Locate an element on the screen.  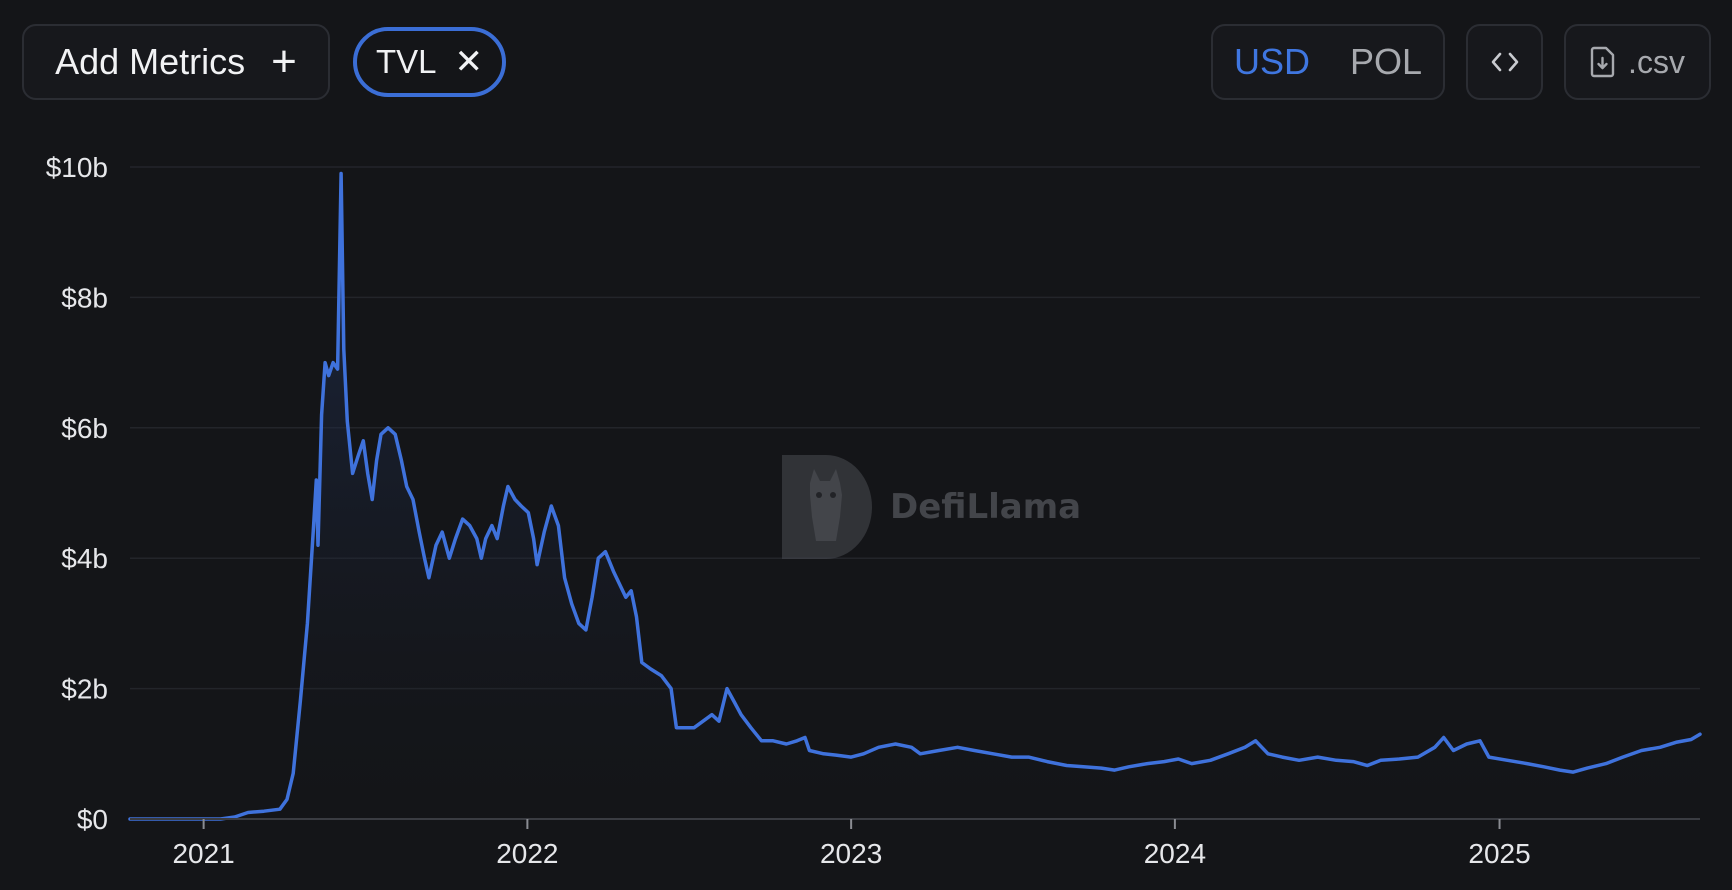
chart-toolbar: Add Metrics + TVL ✕ USD POL .csv is located at coordinates (866, 55).